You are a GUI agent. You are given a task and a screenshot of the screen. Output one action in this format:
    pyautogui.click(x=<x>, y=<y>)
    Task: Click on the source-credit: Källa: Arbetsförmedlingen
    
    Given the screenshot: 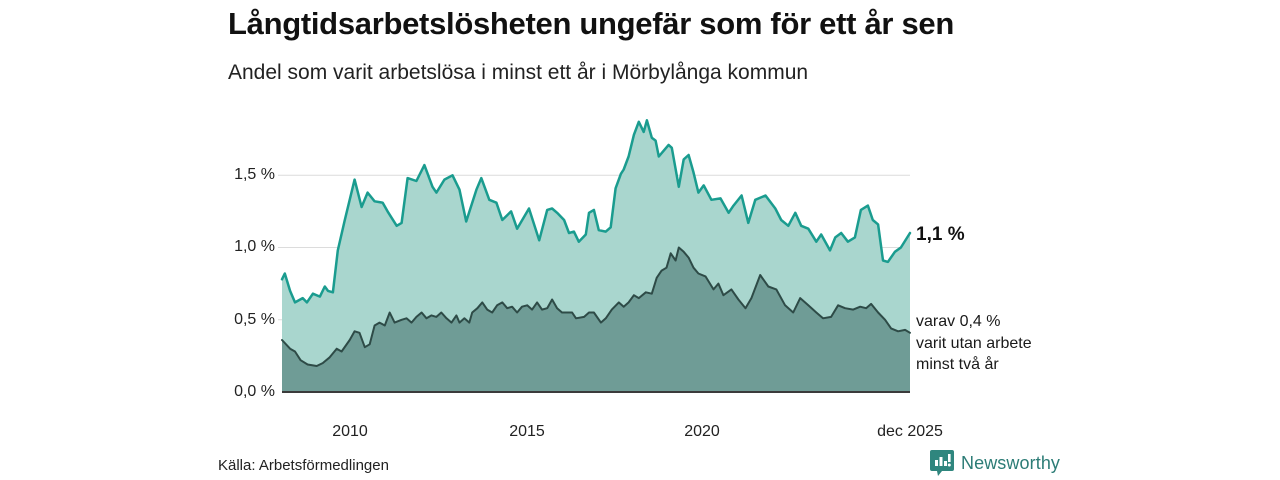 What is the action you would take?
    pyautogui.click(x=303, y=465)
    